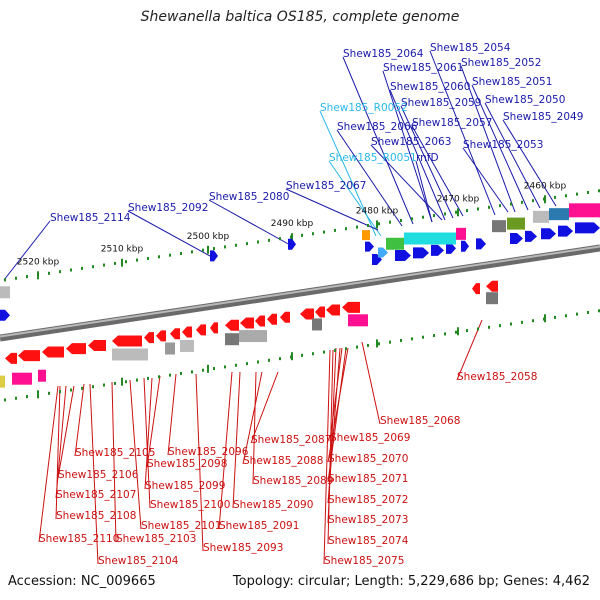 This screenshot has height=600, width=600. What do you see at coordinates (185, 486) in the screenshot?
I see `reverse-gene-label: Shew185_2099` at bounding box center [185, 486].